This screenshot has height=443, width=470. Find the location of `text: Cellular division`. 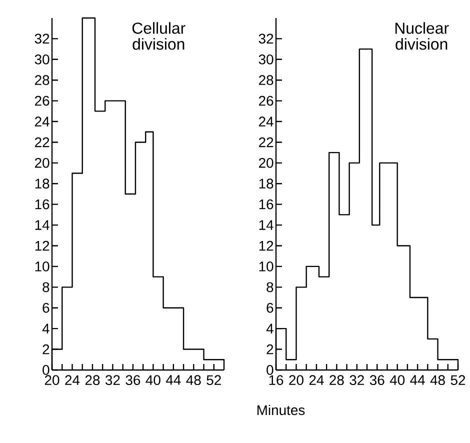

text: Cellular division is located at coordinates (159, 36).